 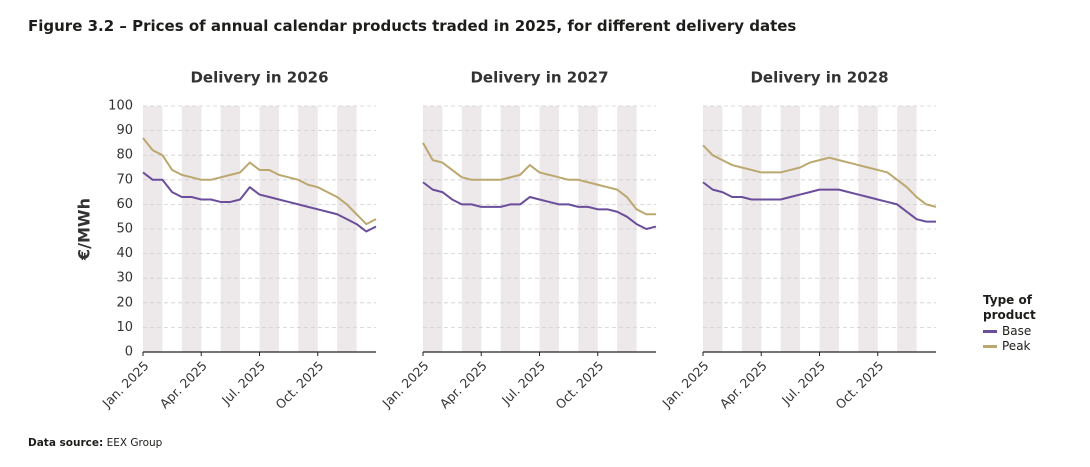 I want to click on legend-title: Type of product, so click(x=1009, y=307).